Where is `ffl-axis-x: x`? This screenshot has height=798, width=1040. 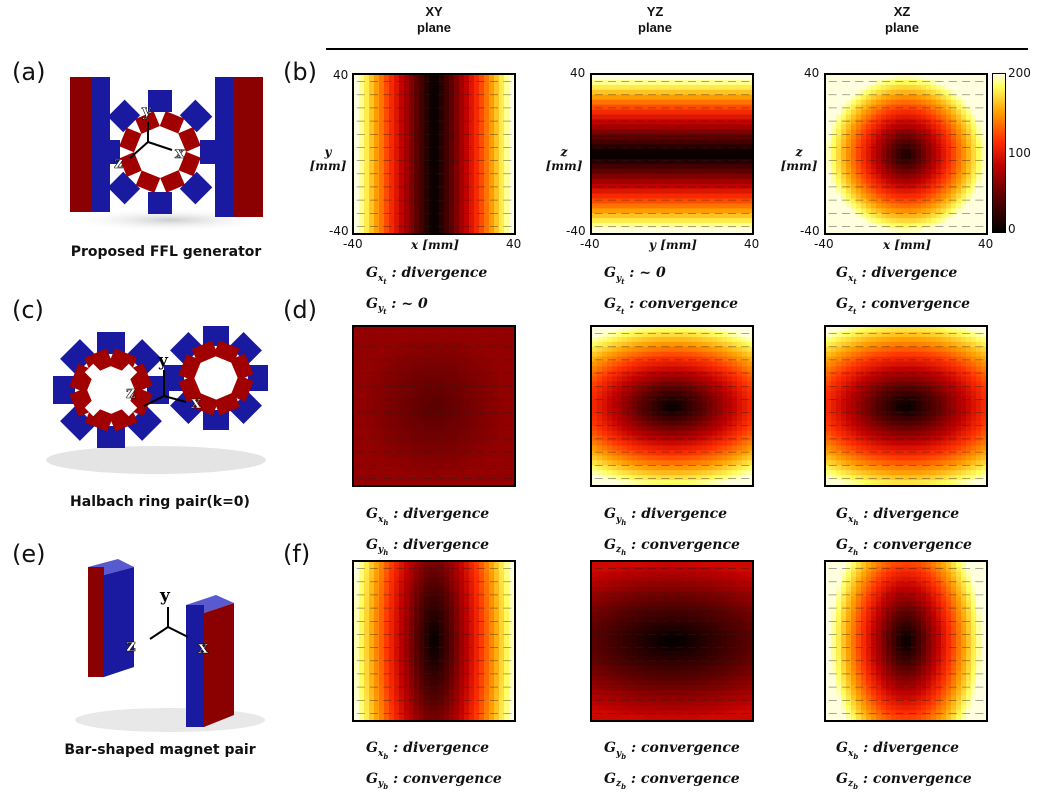 ffl-axis-x: x is located at coordinates (180, 152).